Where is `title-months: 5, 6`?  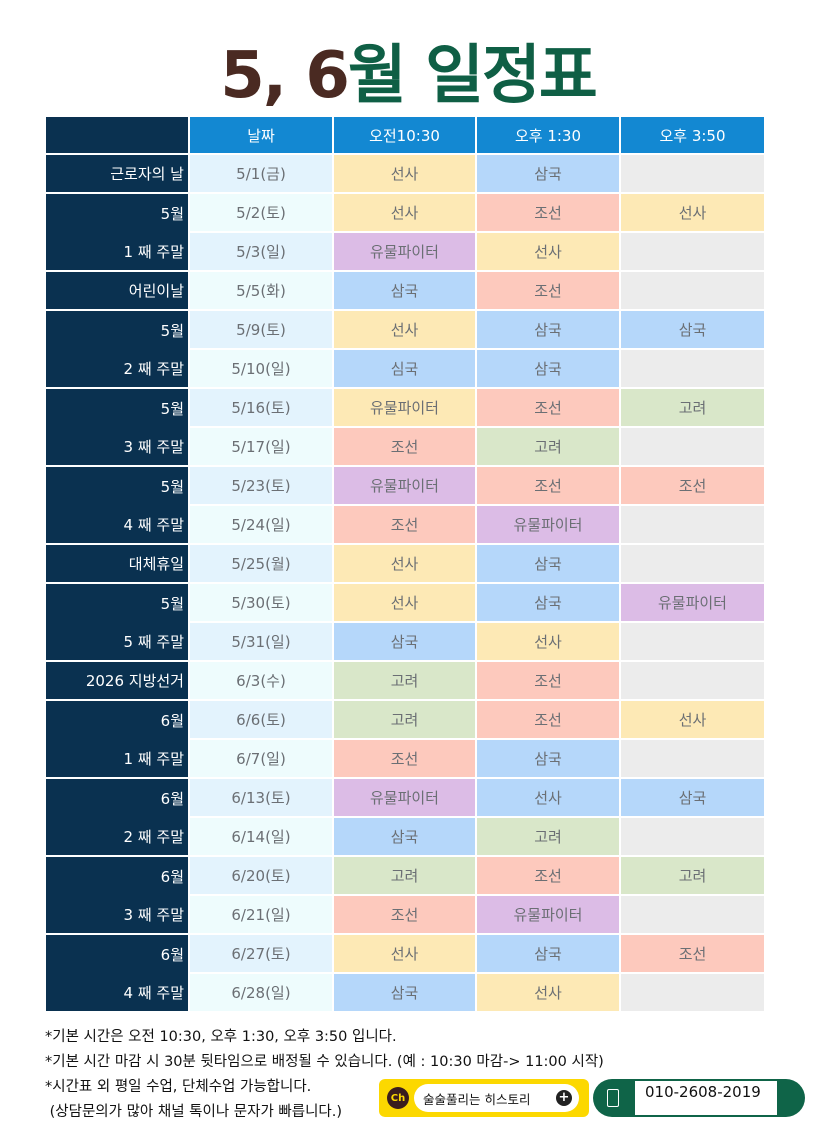
title-months: 5, 6 is located at coordinates (285, 76).